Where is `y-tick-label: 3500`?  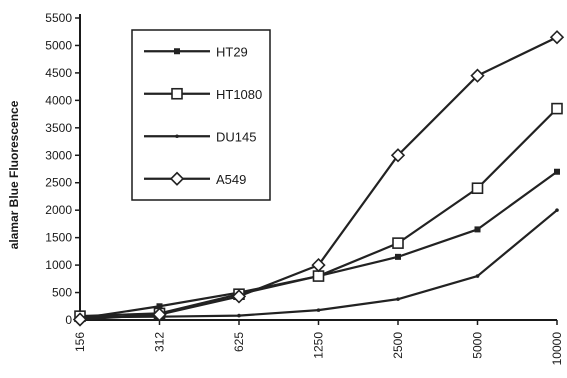 y-tick-label: 3500 is located at coordinates (58, 128).